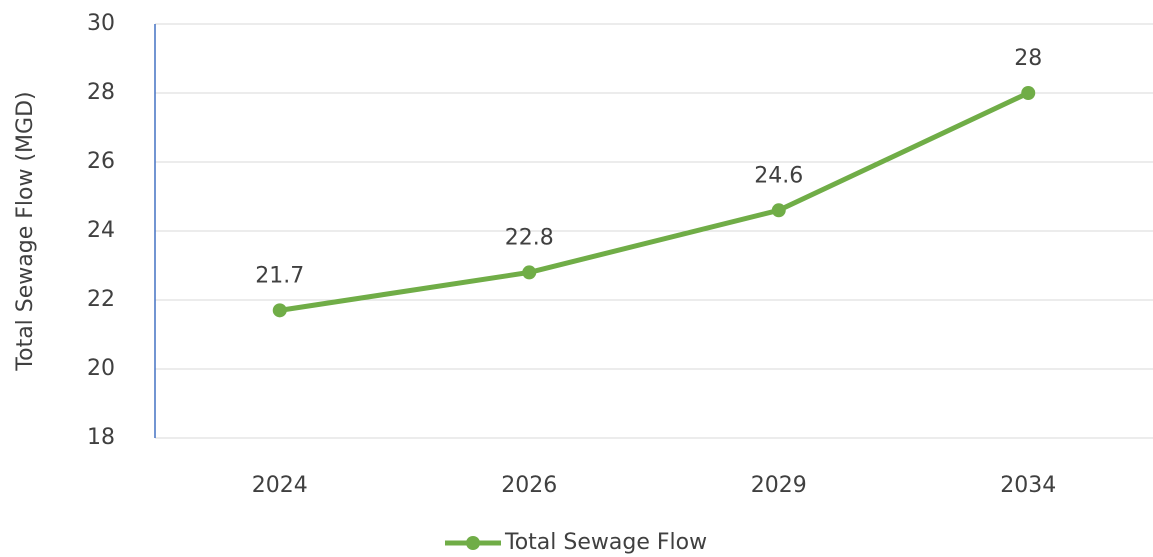  Describe the element at coordinates (529, 237) in the screenshot. I see `data-label: 22.8` at that location.